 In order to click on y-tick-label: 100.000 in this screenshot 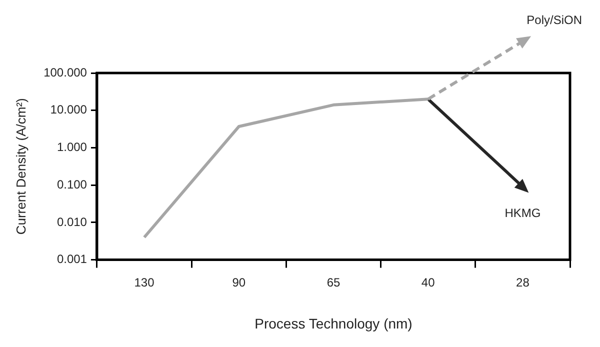, I will do `click(66, 72)`.